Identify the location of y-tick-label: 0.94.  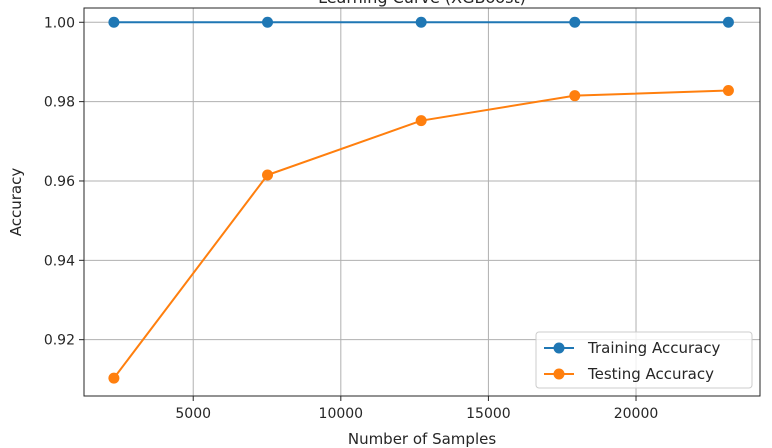
(59, 261).